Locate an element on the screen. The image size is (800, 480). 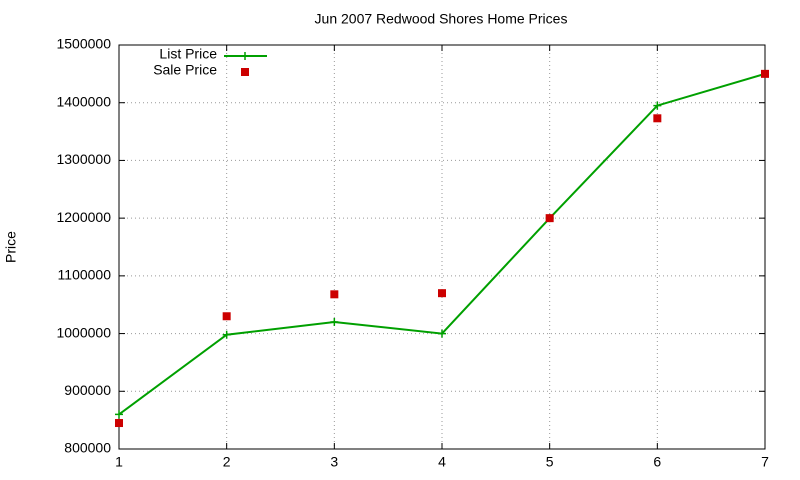
x-tick-label: 2 is located at coordinates (227, 462).